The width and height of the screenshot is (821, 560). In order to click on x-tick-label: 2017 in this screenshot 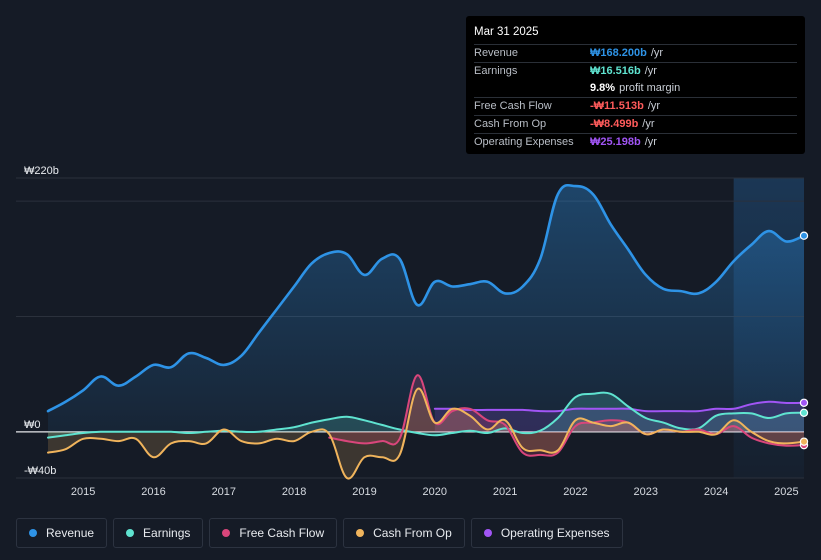, I will do `click(224, 492)`.